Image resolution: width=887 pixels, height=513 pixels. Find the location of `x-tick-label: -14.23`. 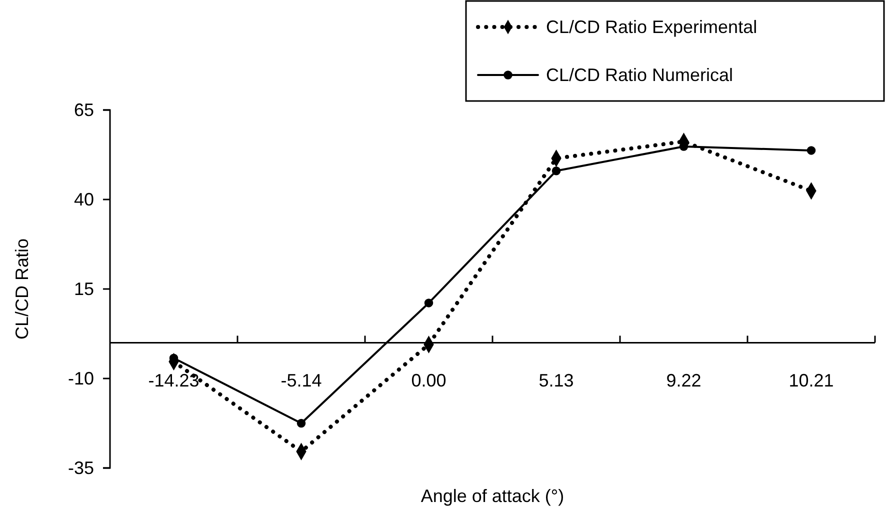

x-tick-label: -14.23 is located at coordinates (174, 380).